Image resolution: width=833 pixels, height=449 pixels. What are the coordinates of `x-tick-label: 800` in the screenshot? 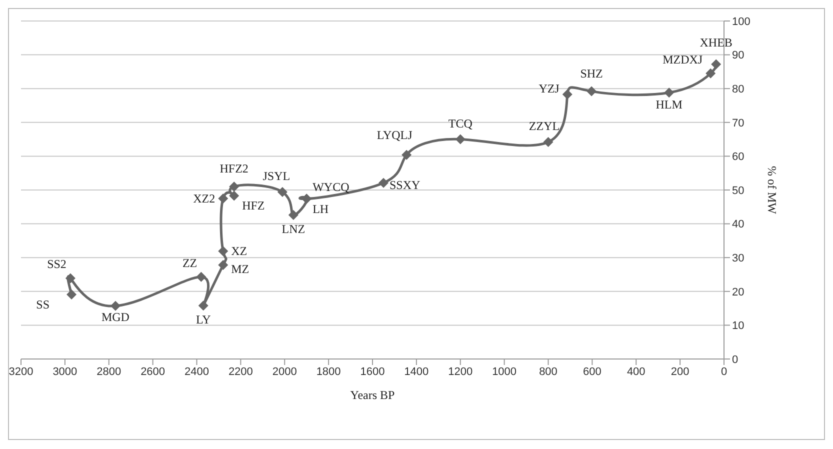 It's located at (548, 372).